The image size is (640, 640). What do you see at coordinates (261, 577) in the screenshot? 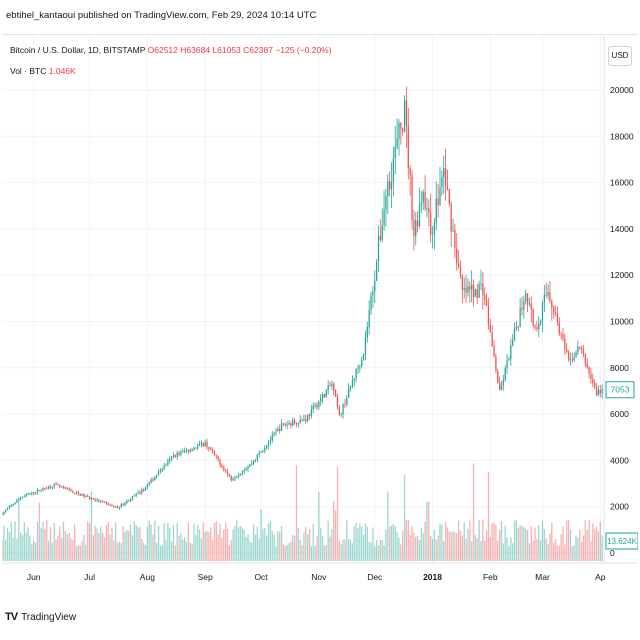
I see `x-tick-label: Oct` at bounding box center [261, 577].